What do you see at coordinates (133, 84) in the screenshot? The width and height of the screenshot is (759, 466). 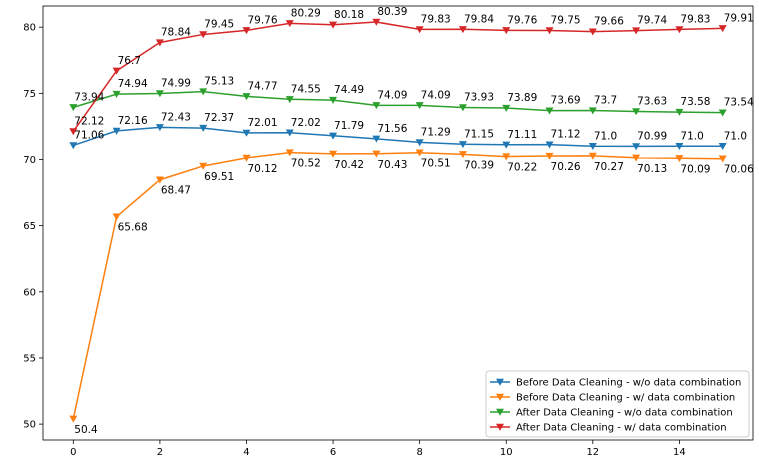 I see `data-label: 74.94` at bounding box center [133, 84].